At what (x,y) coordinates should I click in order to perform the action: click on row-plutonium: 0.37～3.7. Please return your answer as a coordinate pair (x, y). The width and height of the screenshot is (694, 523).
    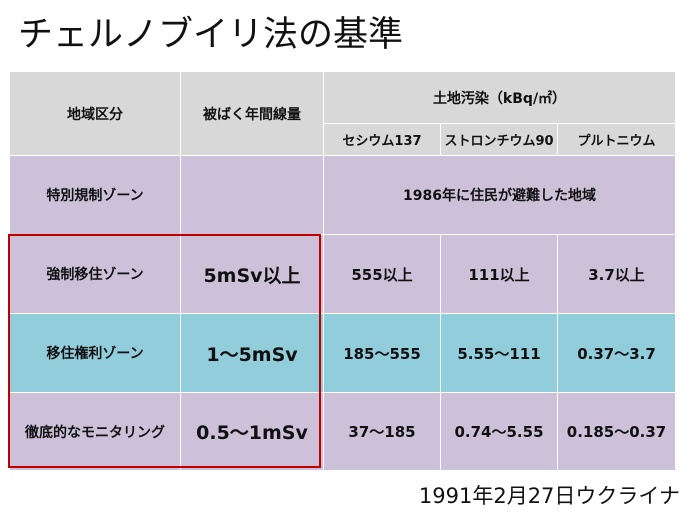
    Looking at the image, I should click on (616, 353).